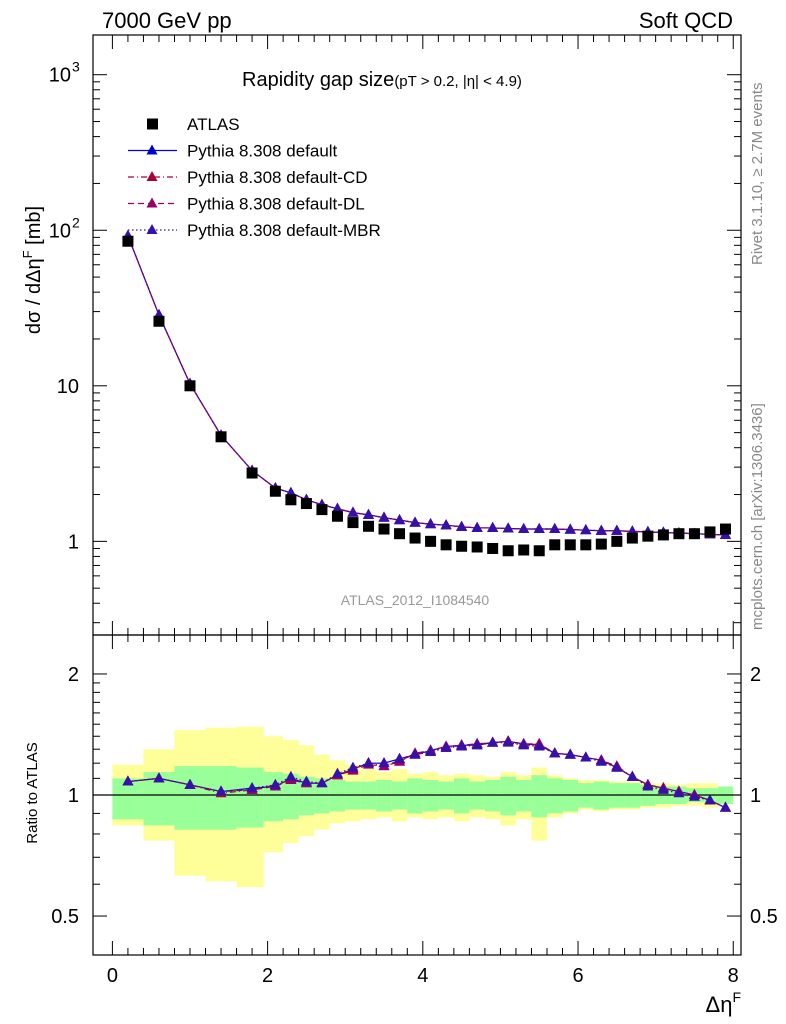 The image size is (786, 1024). What do you see at coordinates (34, 228) in the screenshot?
I see `main-y-label-b: [mb]` at bounding box center [34, 228].